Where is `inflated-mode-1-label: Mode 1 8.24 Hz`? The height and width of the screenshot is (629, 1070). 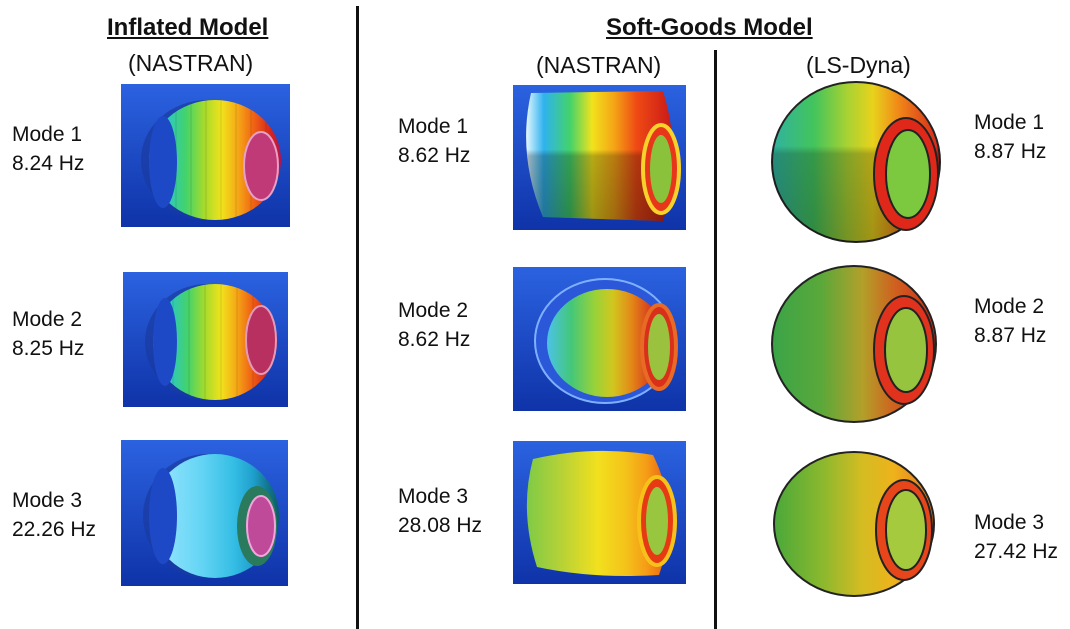 inflated-mode-1-label: Mode 1 8.24 Hz is located at coordinates (48, 149).